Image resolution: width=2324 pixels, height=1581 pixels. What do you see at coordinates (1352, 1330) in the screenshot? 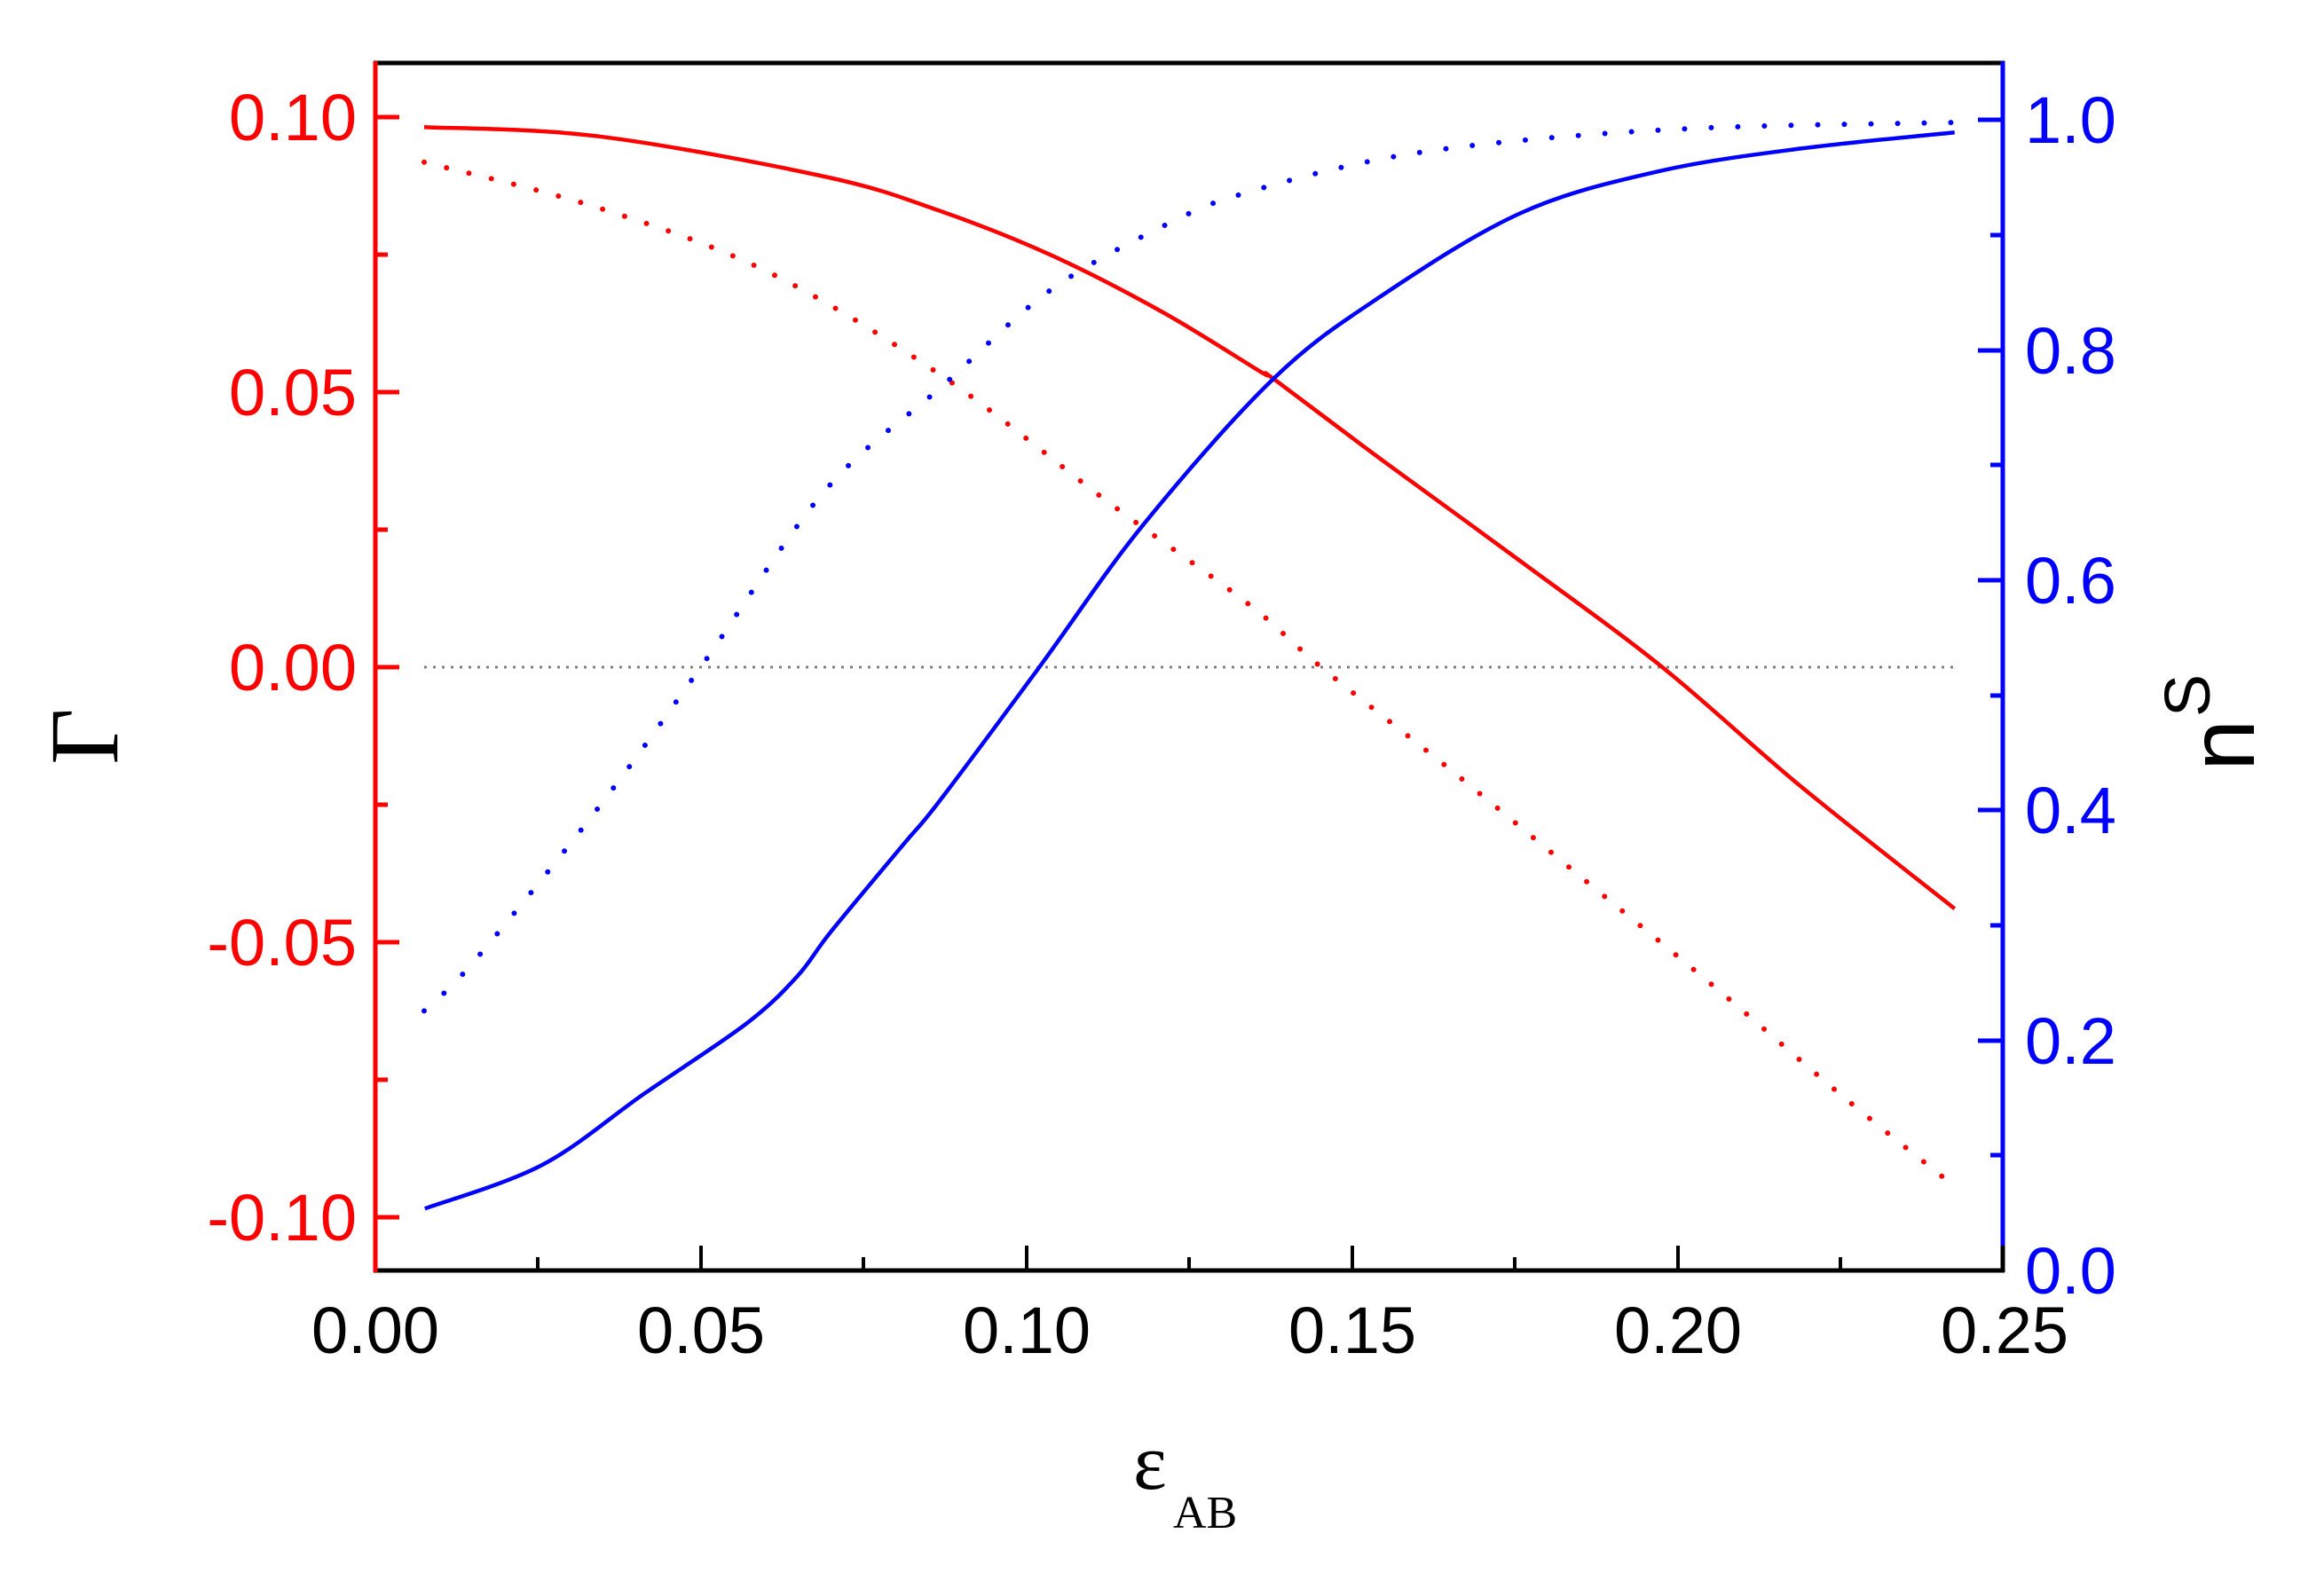
I see `x-tick-label: 0.15` at bounding box center [1352, 1330].